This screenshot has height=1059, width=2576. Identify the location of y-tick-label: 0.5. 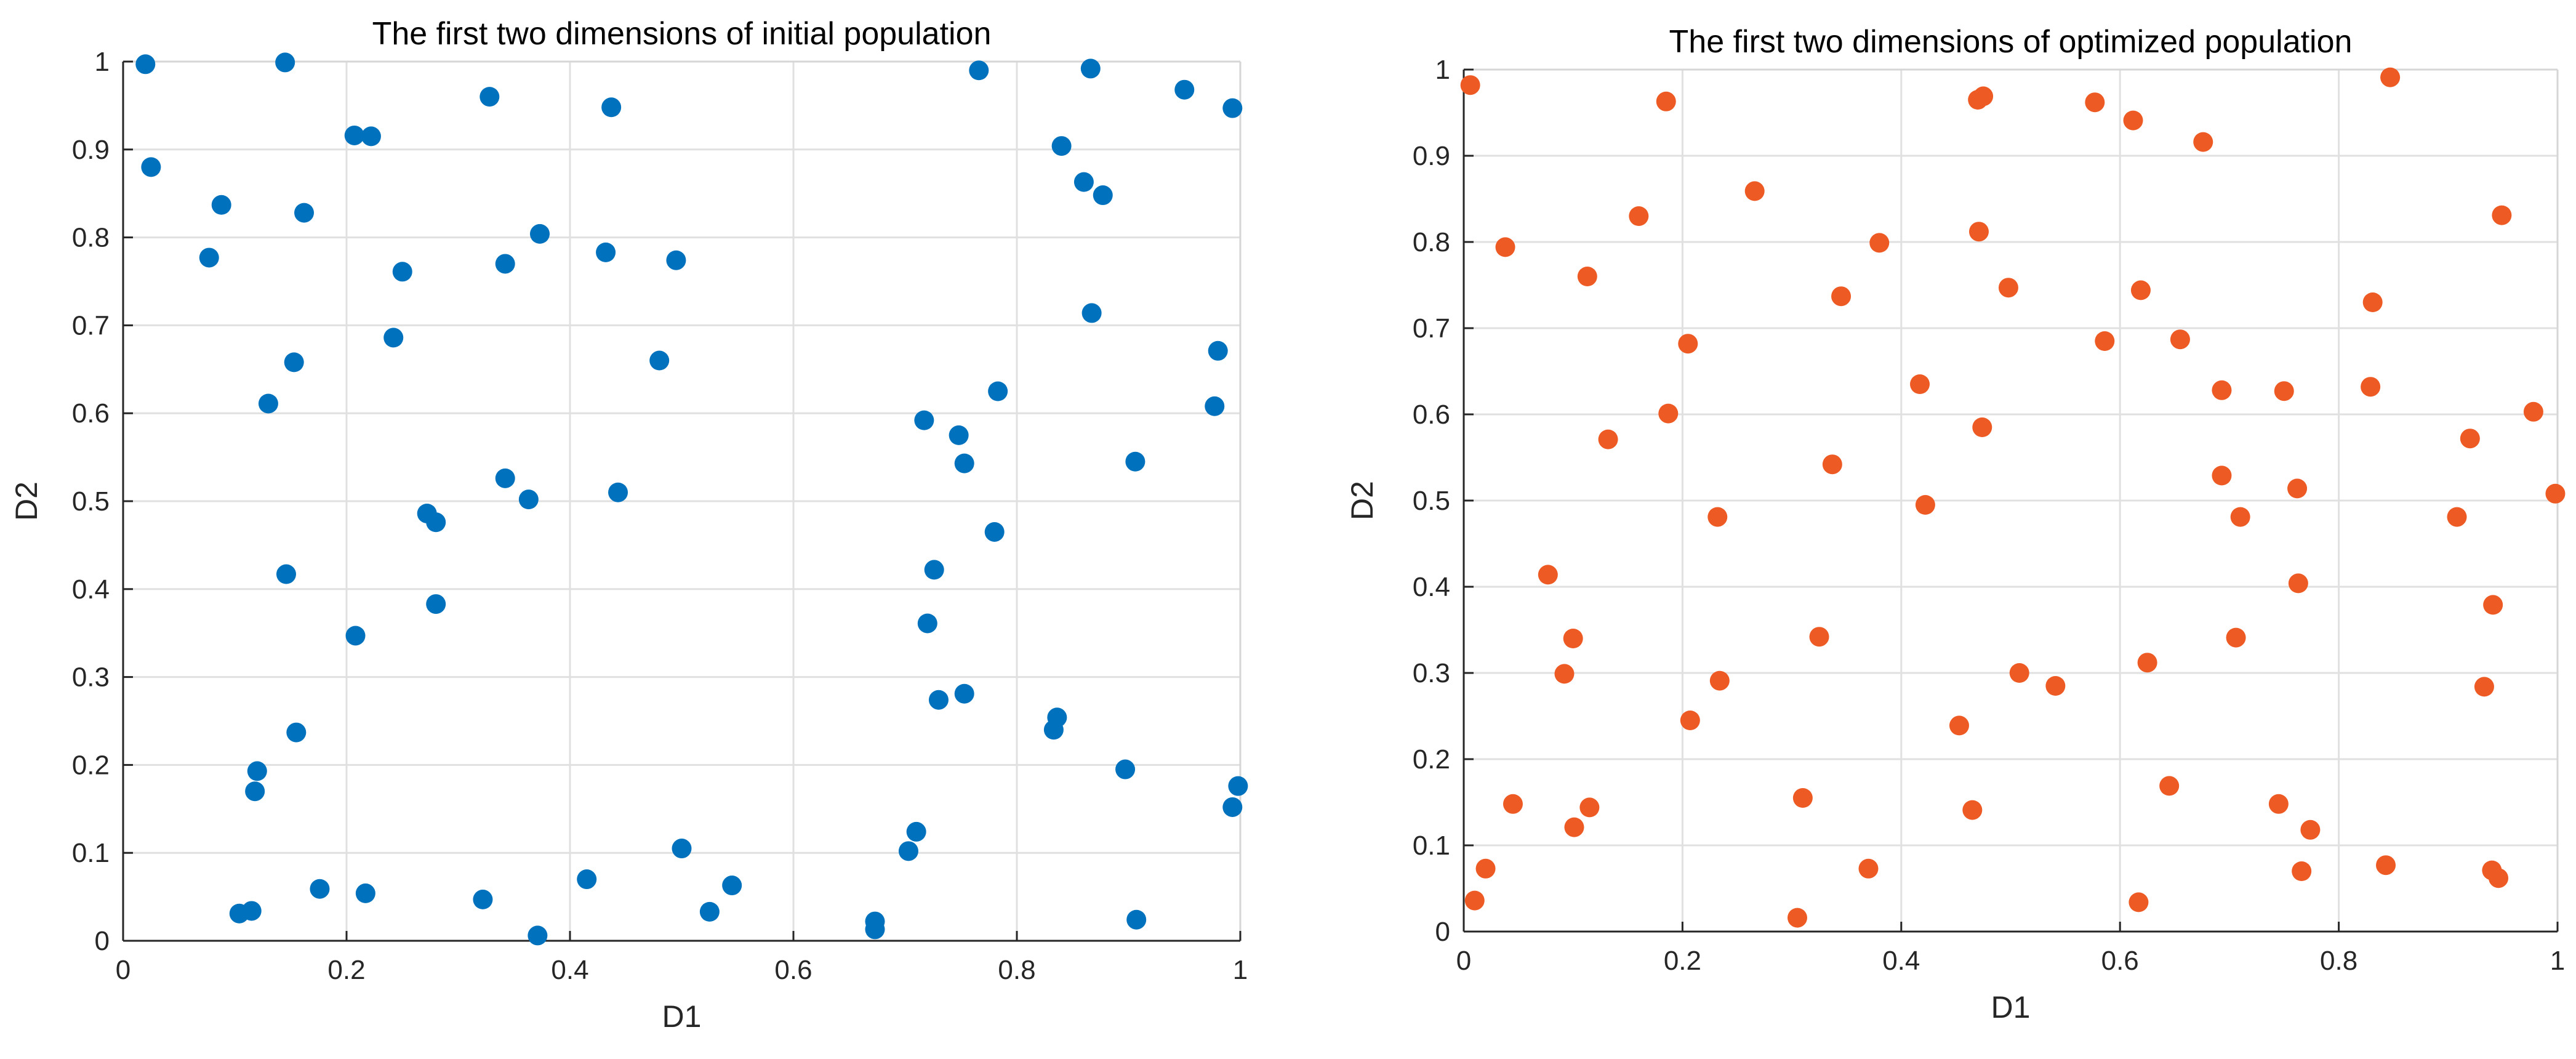
(1431, 501).